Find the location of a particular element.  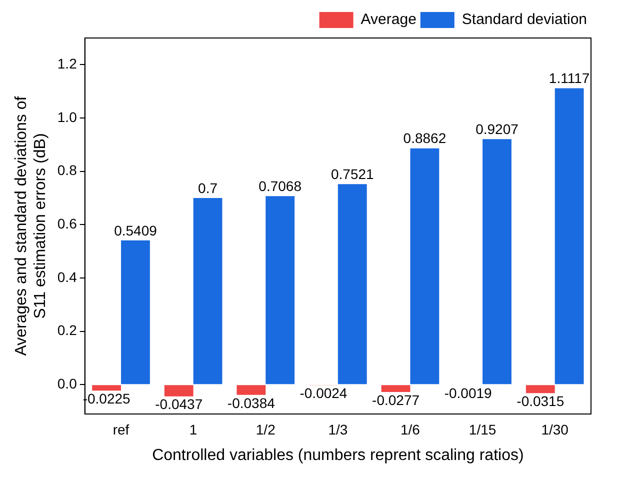

x-tick-label: 1/2 is located at coordinates (266, 429).